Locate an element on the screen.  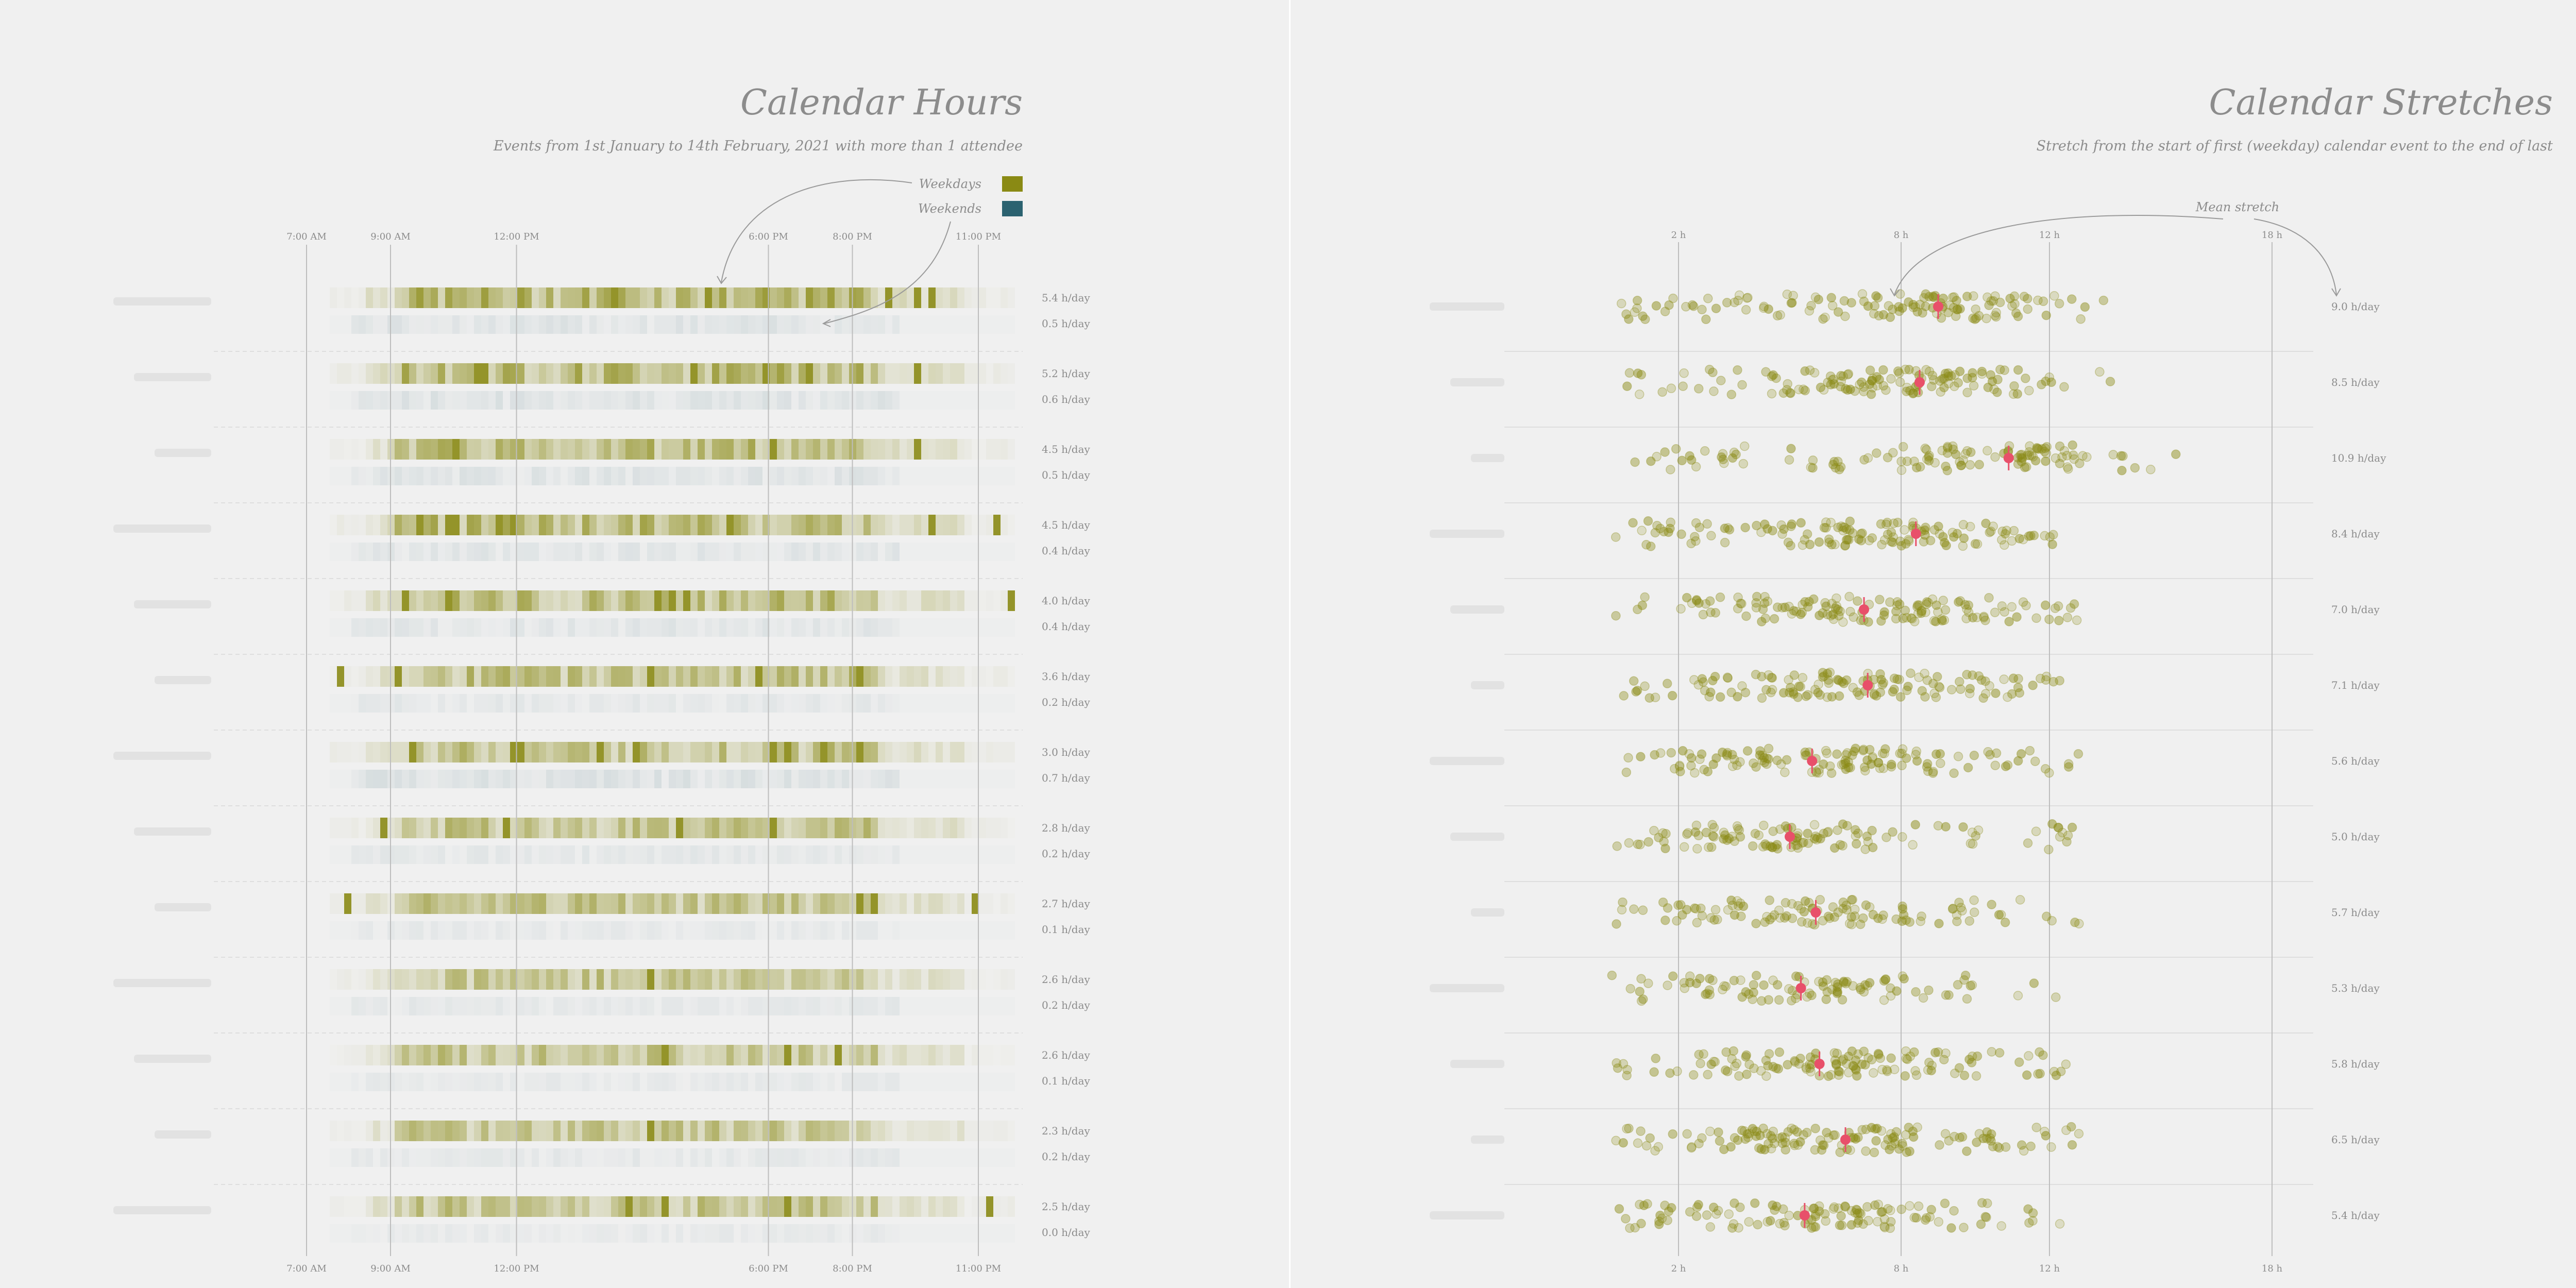
mean-stretch-label: 5.3 h/day is located at coordinates (2356, 988).